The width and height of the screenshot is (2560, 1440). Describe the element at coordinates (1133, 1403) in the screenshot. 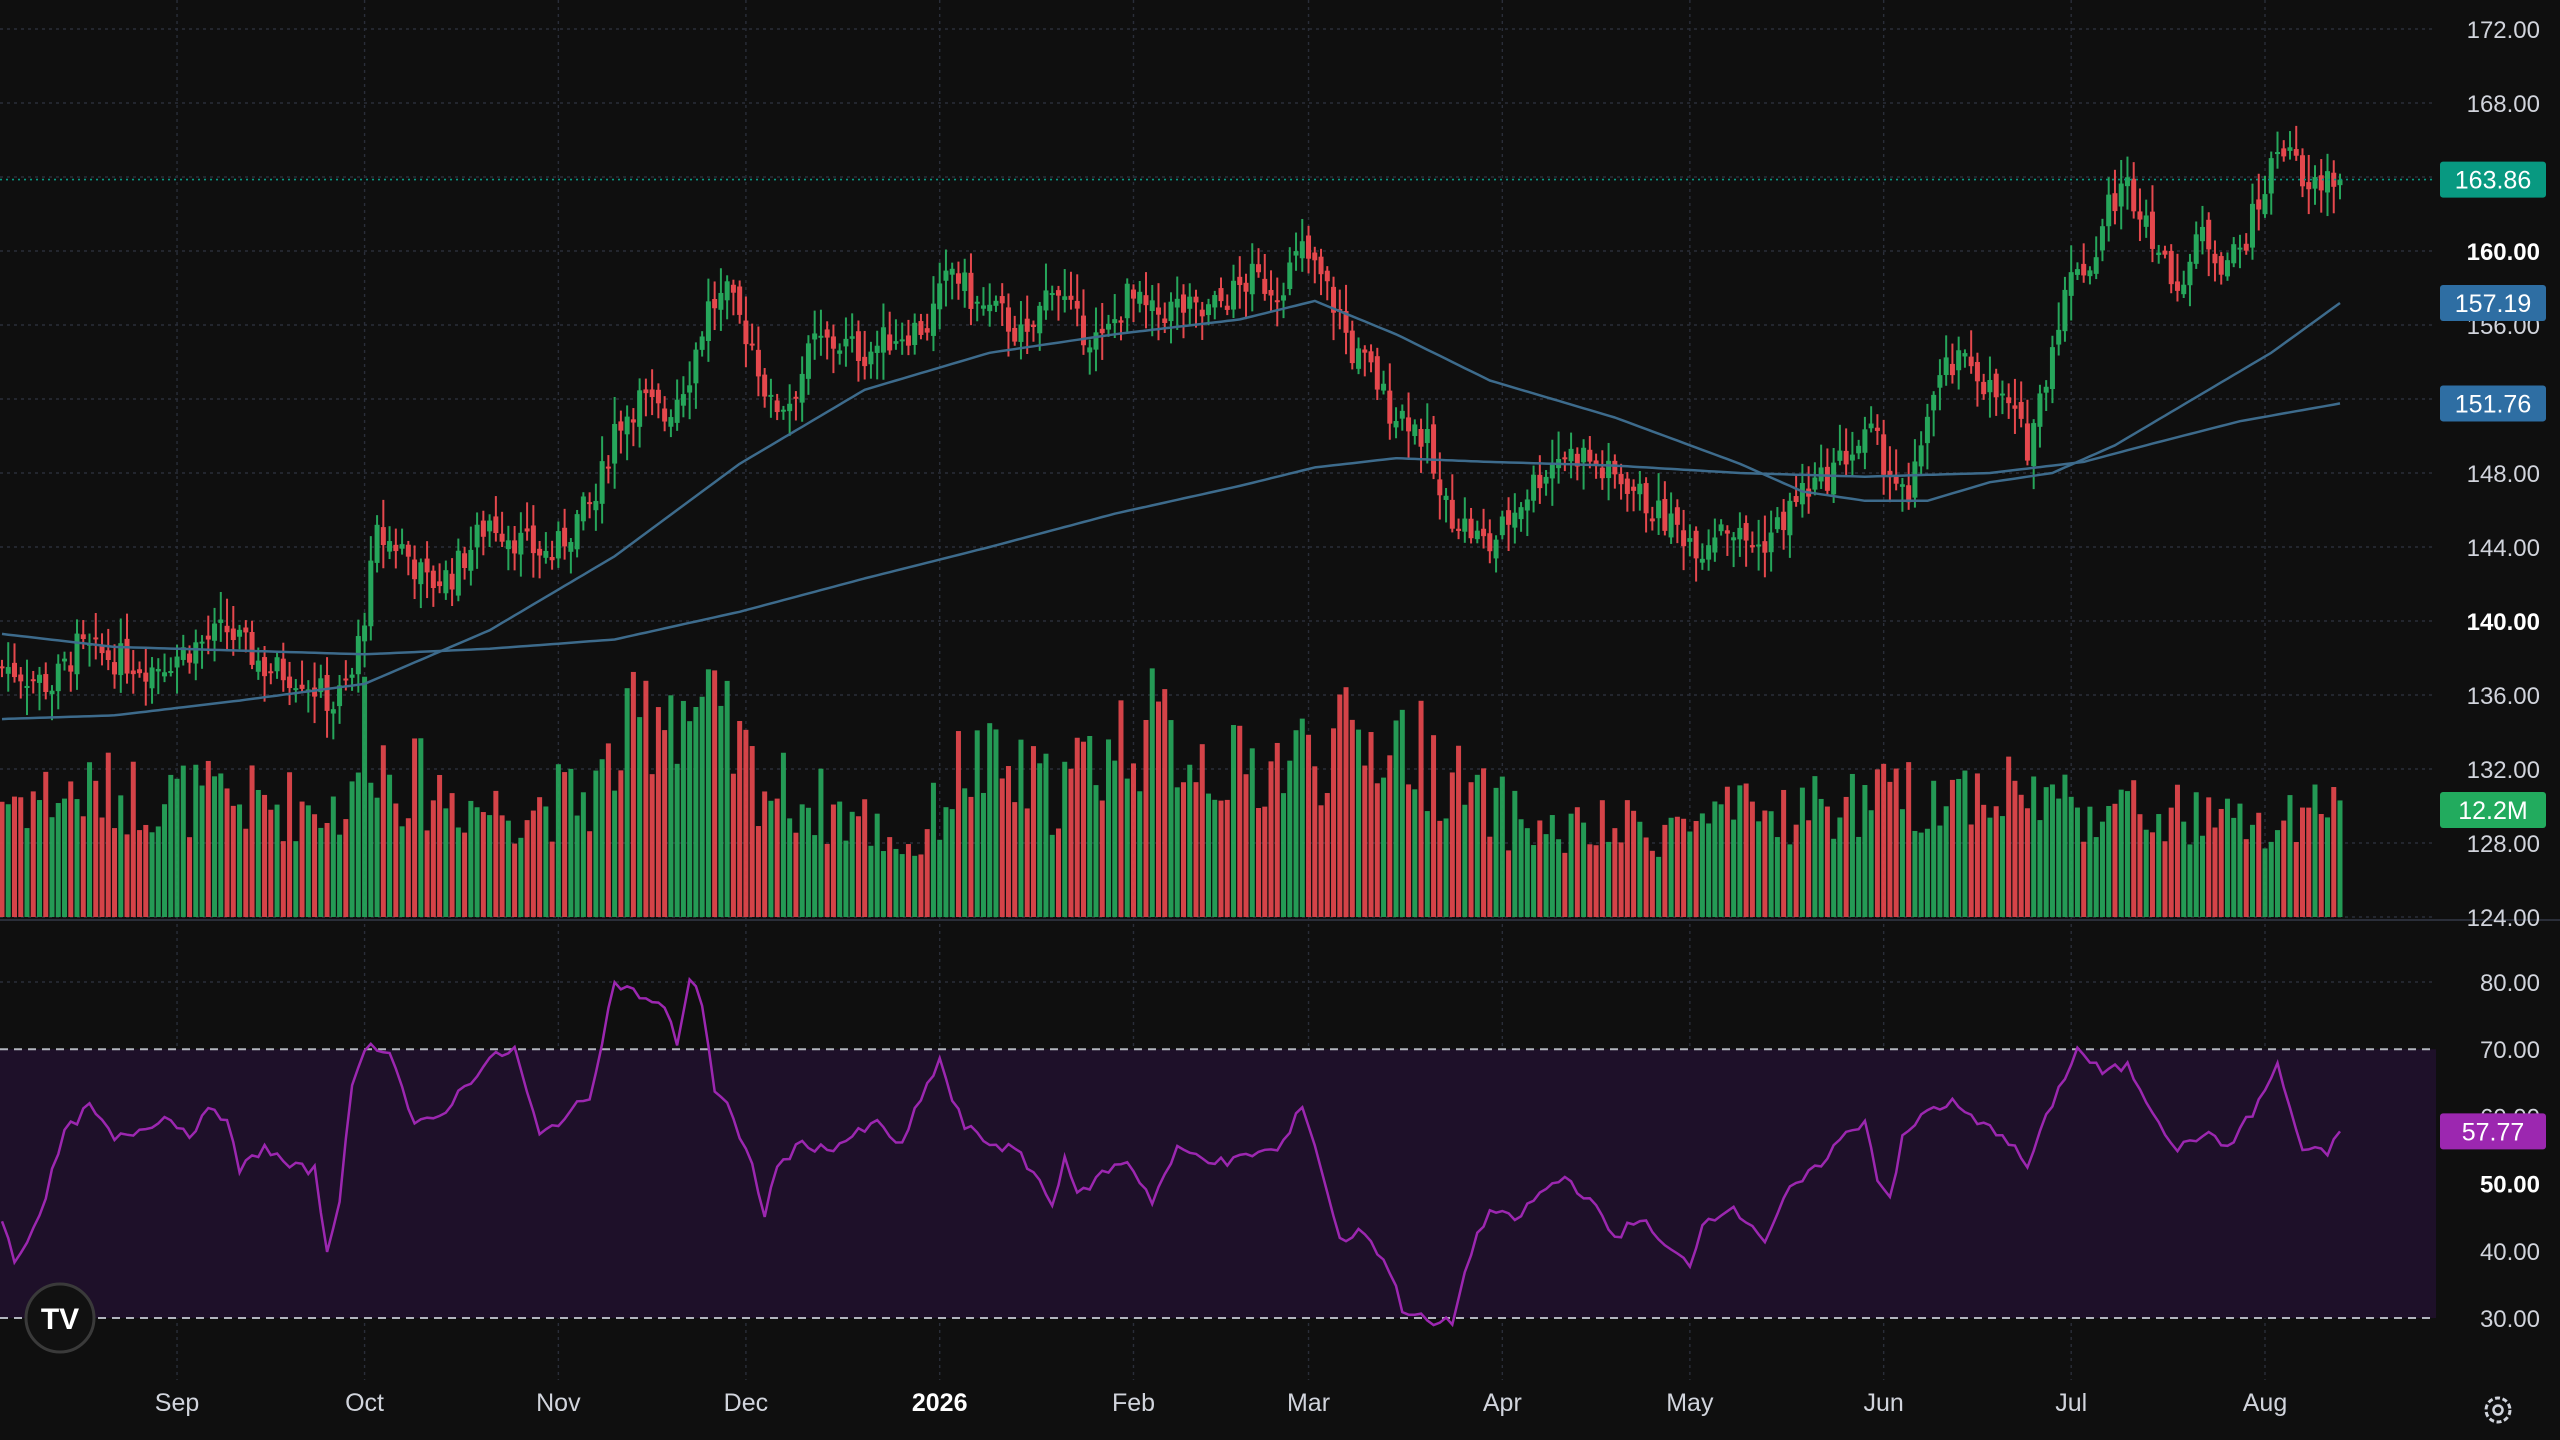

I see `time-tick-label: Feb` at that location.